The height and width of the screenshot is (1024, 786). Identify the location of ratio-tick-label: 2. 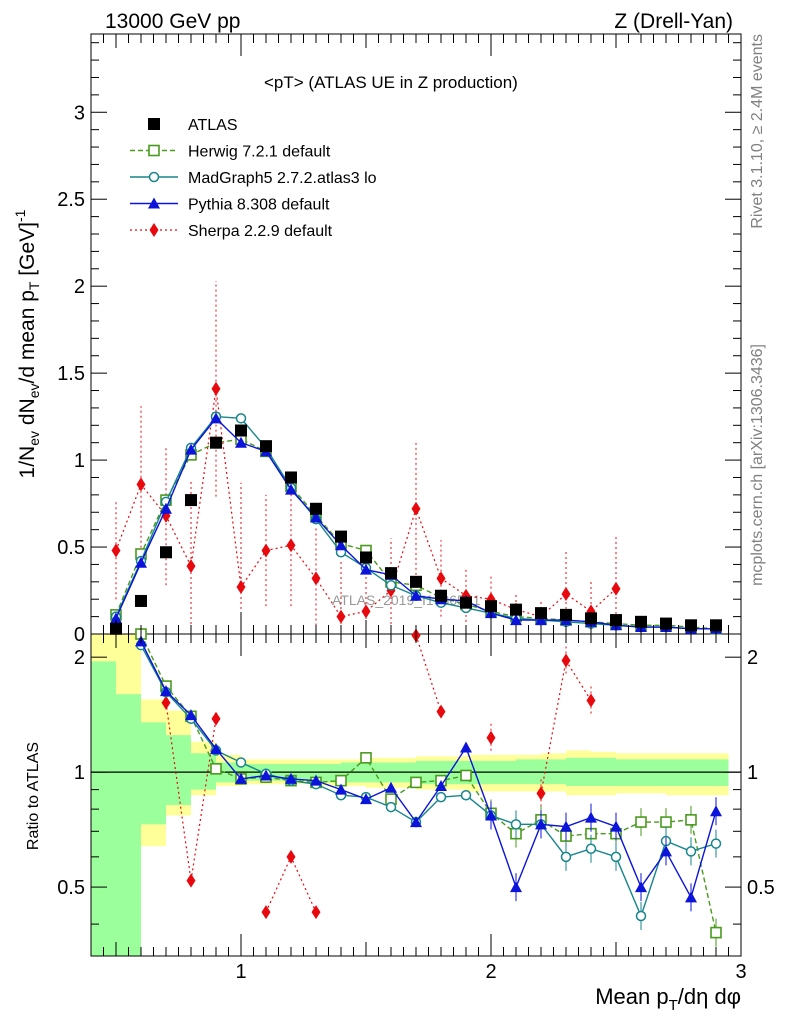
(79, 658).